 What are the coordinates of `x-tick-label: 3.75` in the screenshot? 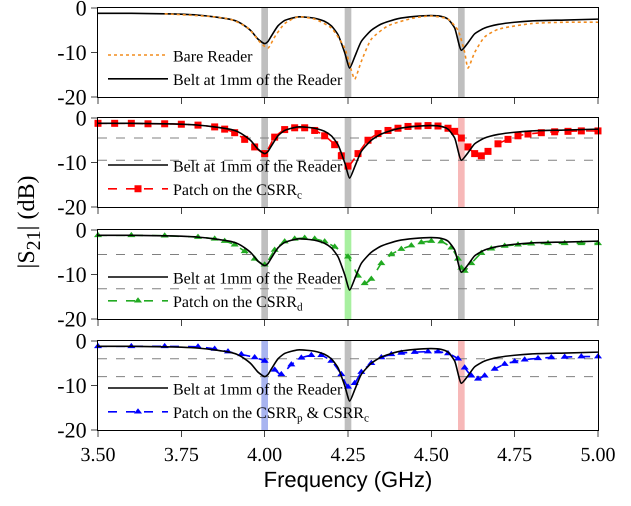 It's located at (181, 455).